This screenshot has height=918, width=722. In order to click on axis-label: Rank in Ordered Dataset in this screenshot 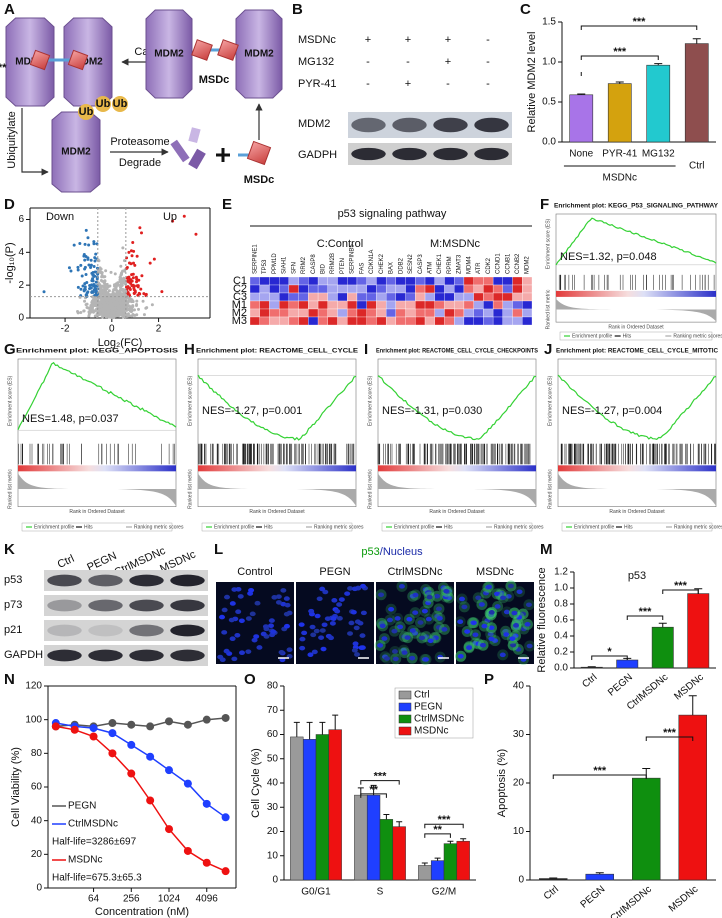, I will do `click(636, 327)`.